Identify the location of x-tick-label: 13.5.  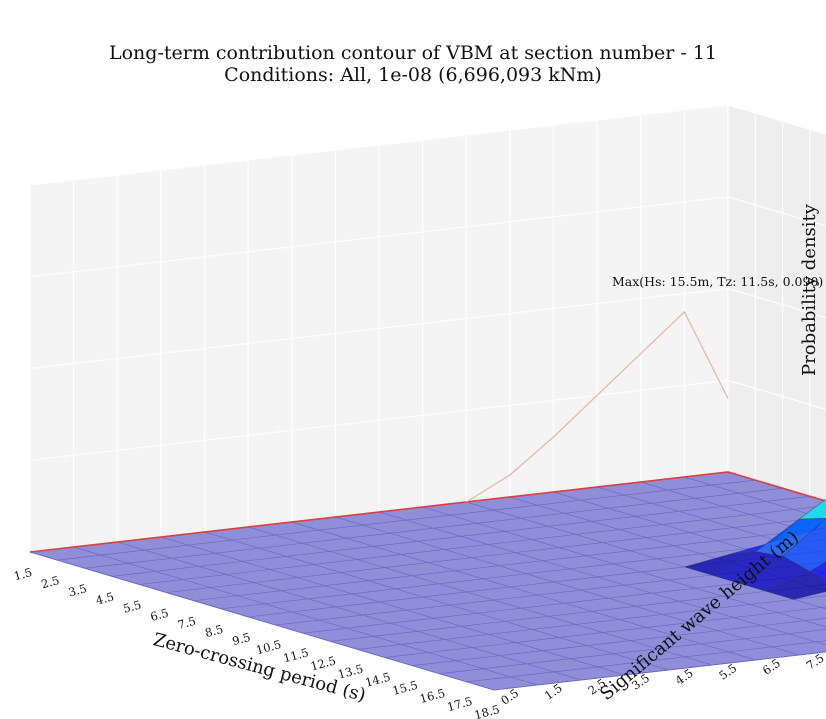
(350, 671).